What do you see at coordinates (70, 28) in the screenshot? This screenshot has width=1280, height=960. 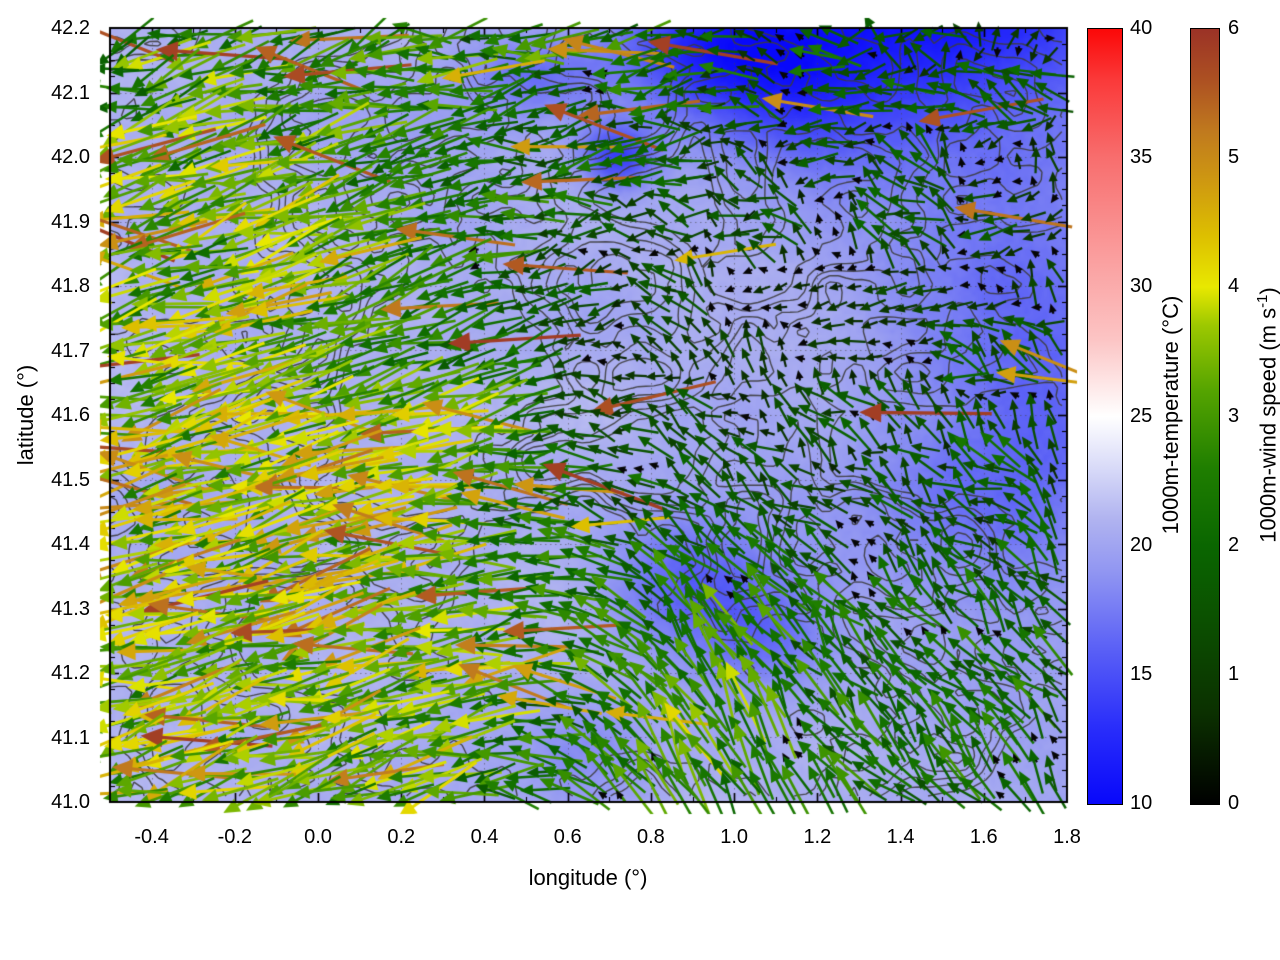 I see `y-tick-label: 42.2` at bounding box center [70, 28].